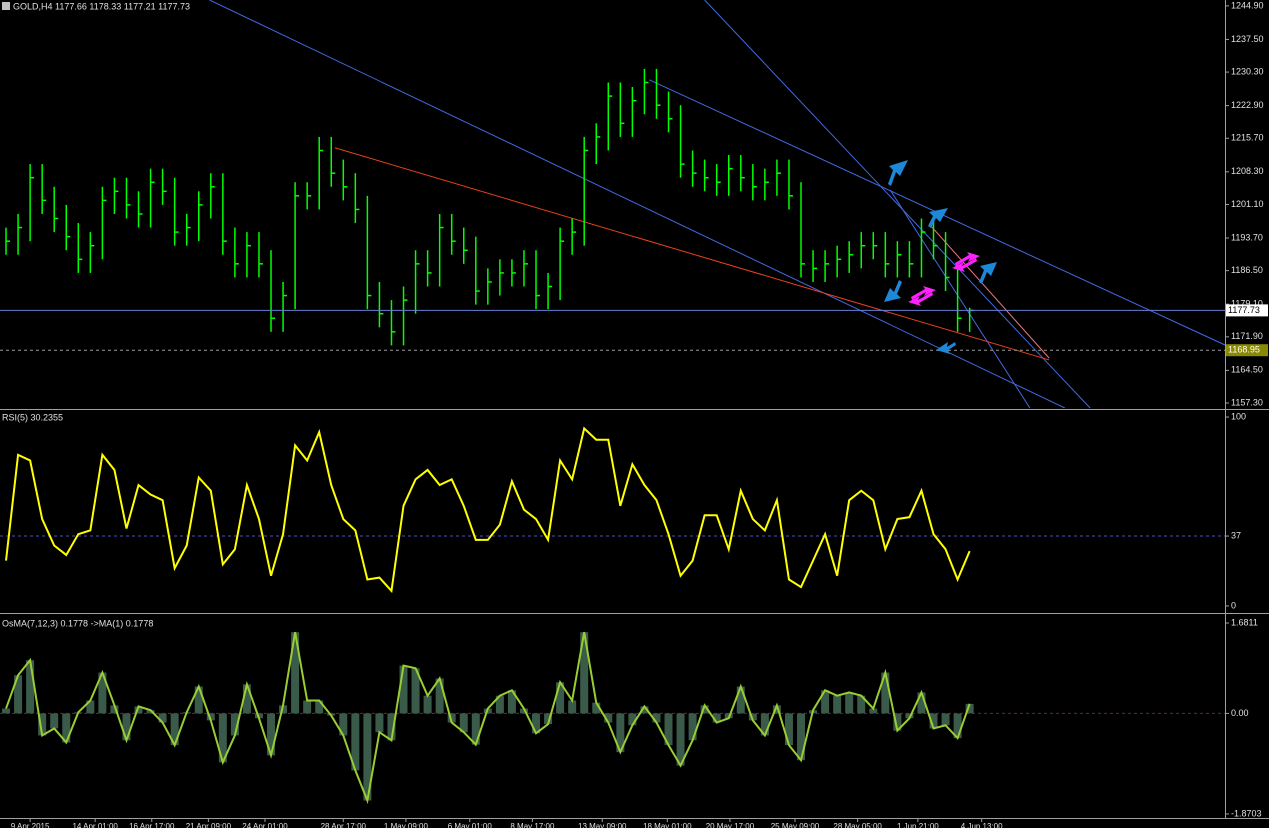  Describe the element at coordinates (857, 825) in the screenshot. I see `x-tick-label: 28 May 05:00` at that location.